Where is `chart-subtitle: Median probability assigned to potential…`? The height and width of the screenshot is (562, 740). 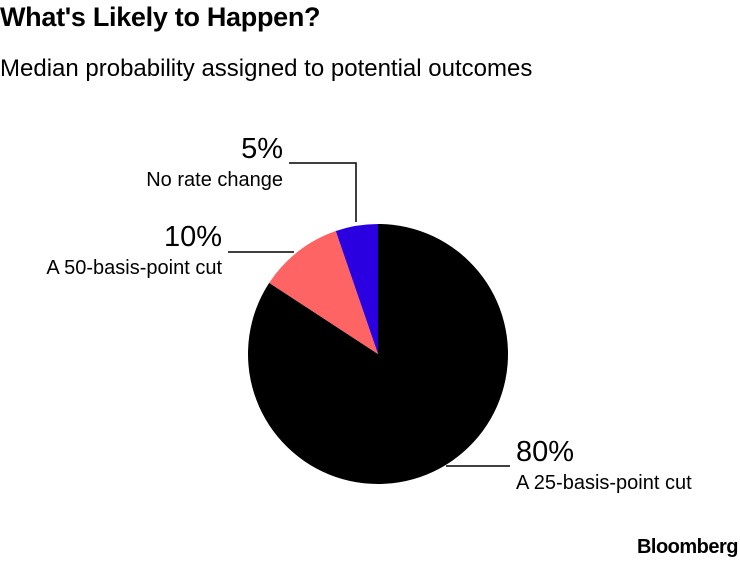 chart-subtitle: Median probability assigned to potential… is located at coordinates (266, 68).